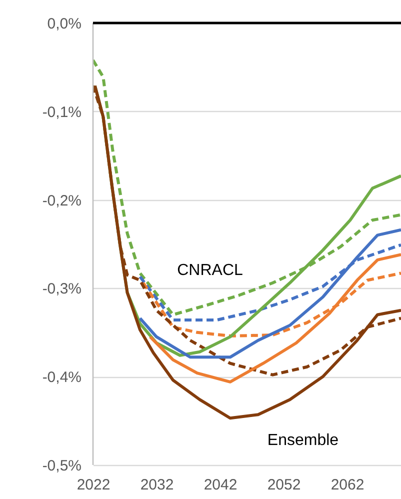 Image resolution: width=401 pixels, height=499 pixels. I want to click on y-tick-label: -0,3%, so click(62, 289).